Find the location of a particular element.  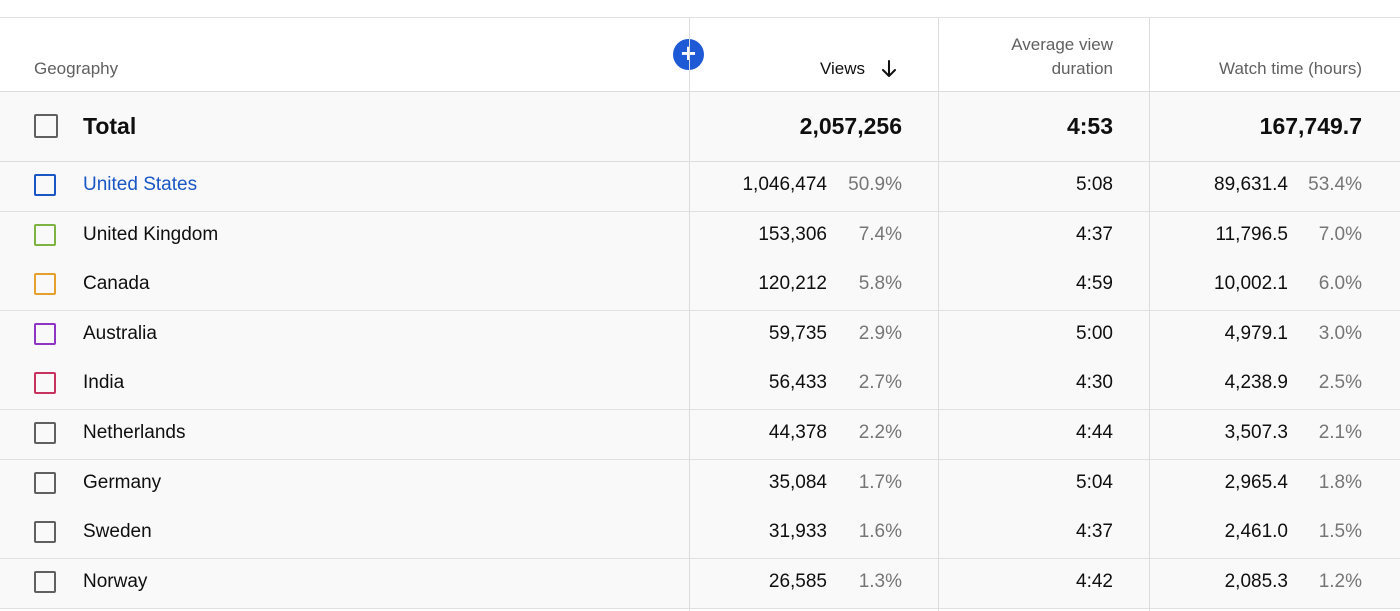

views-percent: 7.4% is located at coordinates (880, 234).